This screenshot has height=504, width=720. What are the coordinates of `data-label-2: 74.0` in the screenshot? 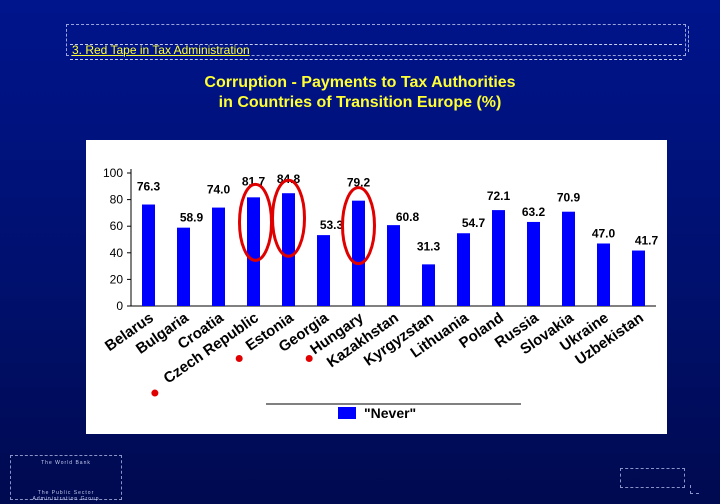 It's located at (219, 190).